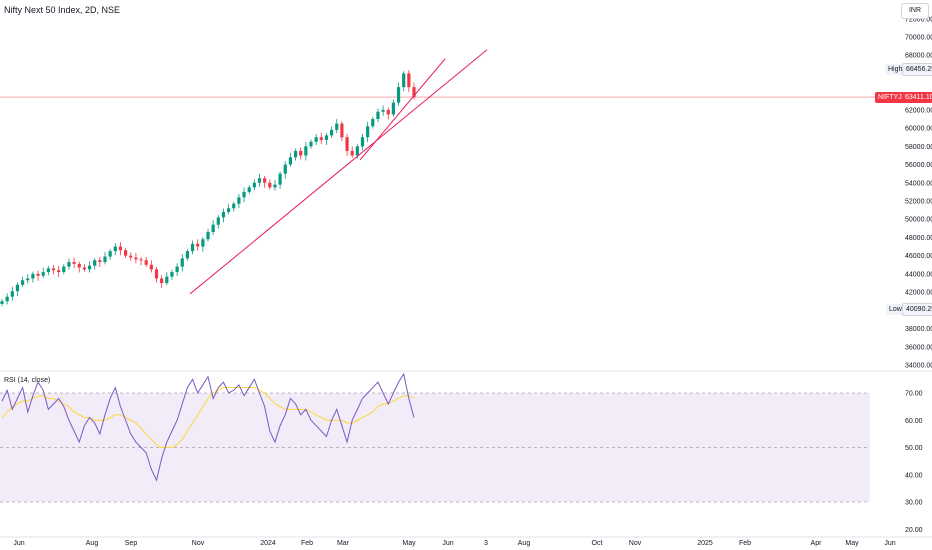 Image resolution: width=932 pixels, height=550 pixels. Describe the element at coordinates (915, 11) in the screenshot. I see `currency-button: INR` at that location.